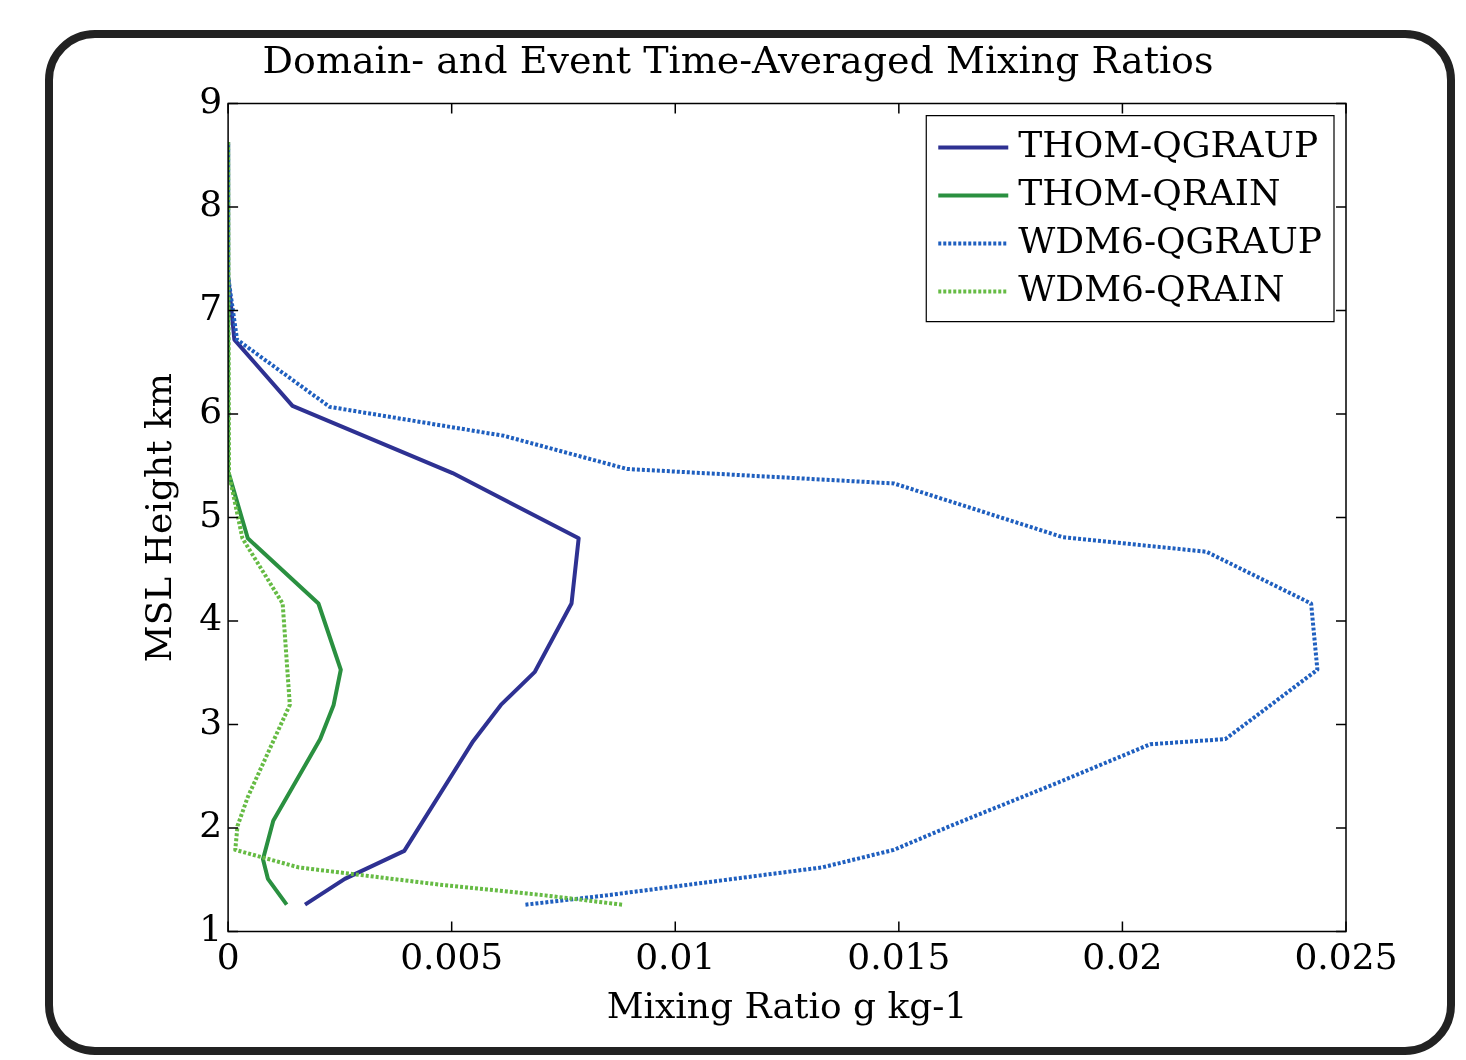 The image size is (1466, 1060). I want to click on x-tick-label: 0.025, so click(1346, 956).